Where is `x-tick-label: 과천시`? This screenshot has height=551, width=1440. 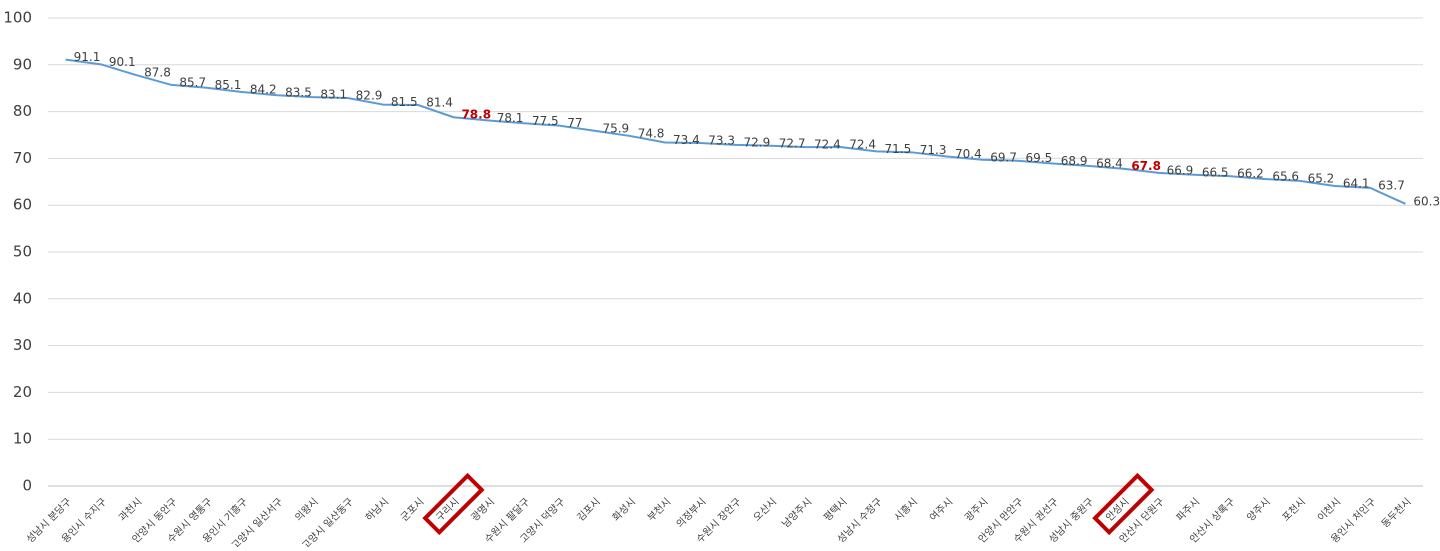 x-tick-label: 과천시 is located at coordinates (130, 510).